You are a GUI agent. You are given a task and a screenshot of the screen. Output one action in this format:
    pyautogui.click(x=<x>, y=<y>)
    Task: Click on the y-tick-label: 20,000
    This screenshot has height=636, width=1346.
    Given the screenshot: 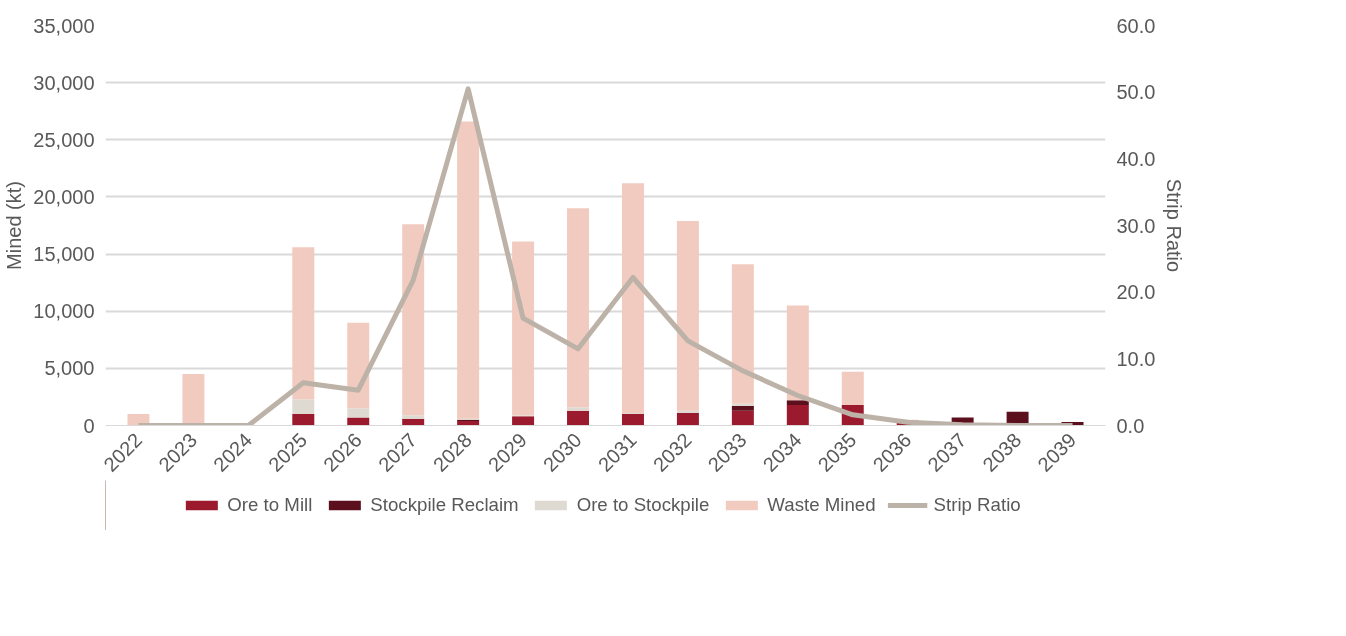 What is the action you would take?
    pyautogui.click(x=64, y=196)
    